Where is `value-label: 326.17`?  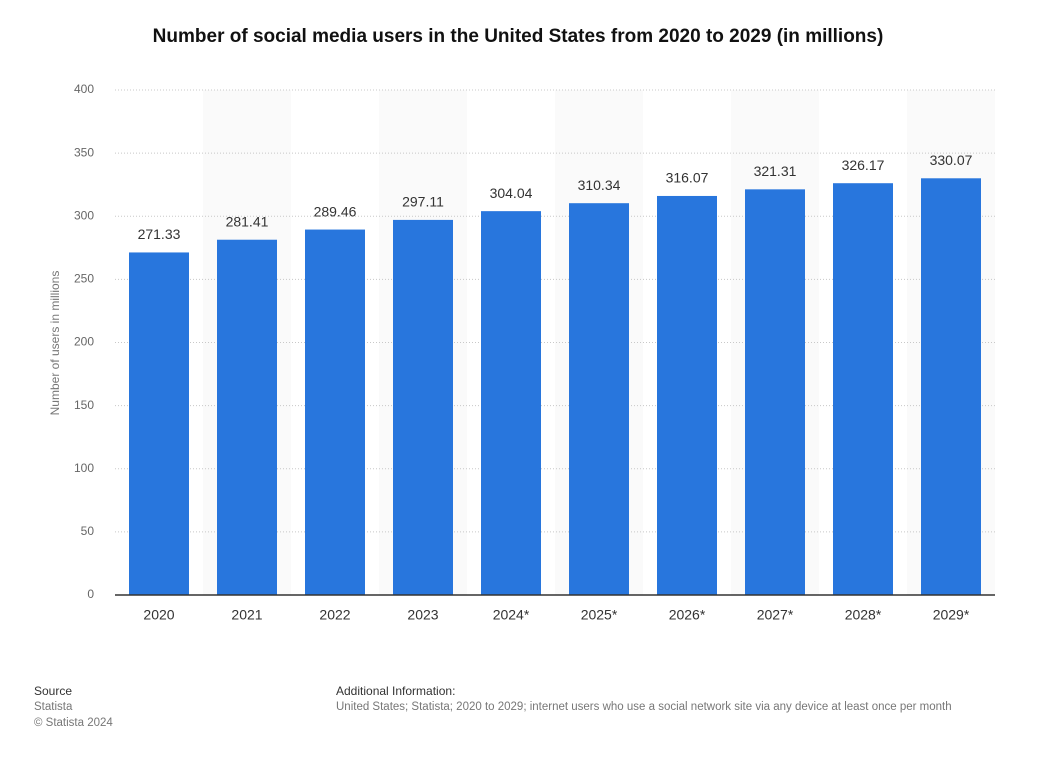 value-label: 326.17 is located at coordinates (863, 165).